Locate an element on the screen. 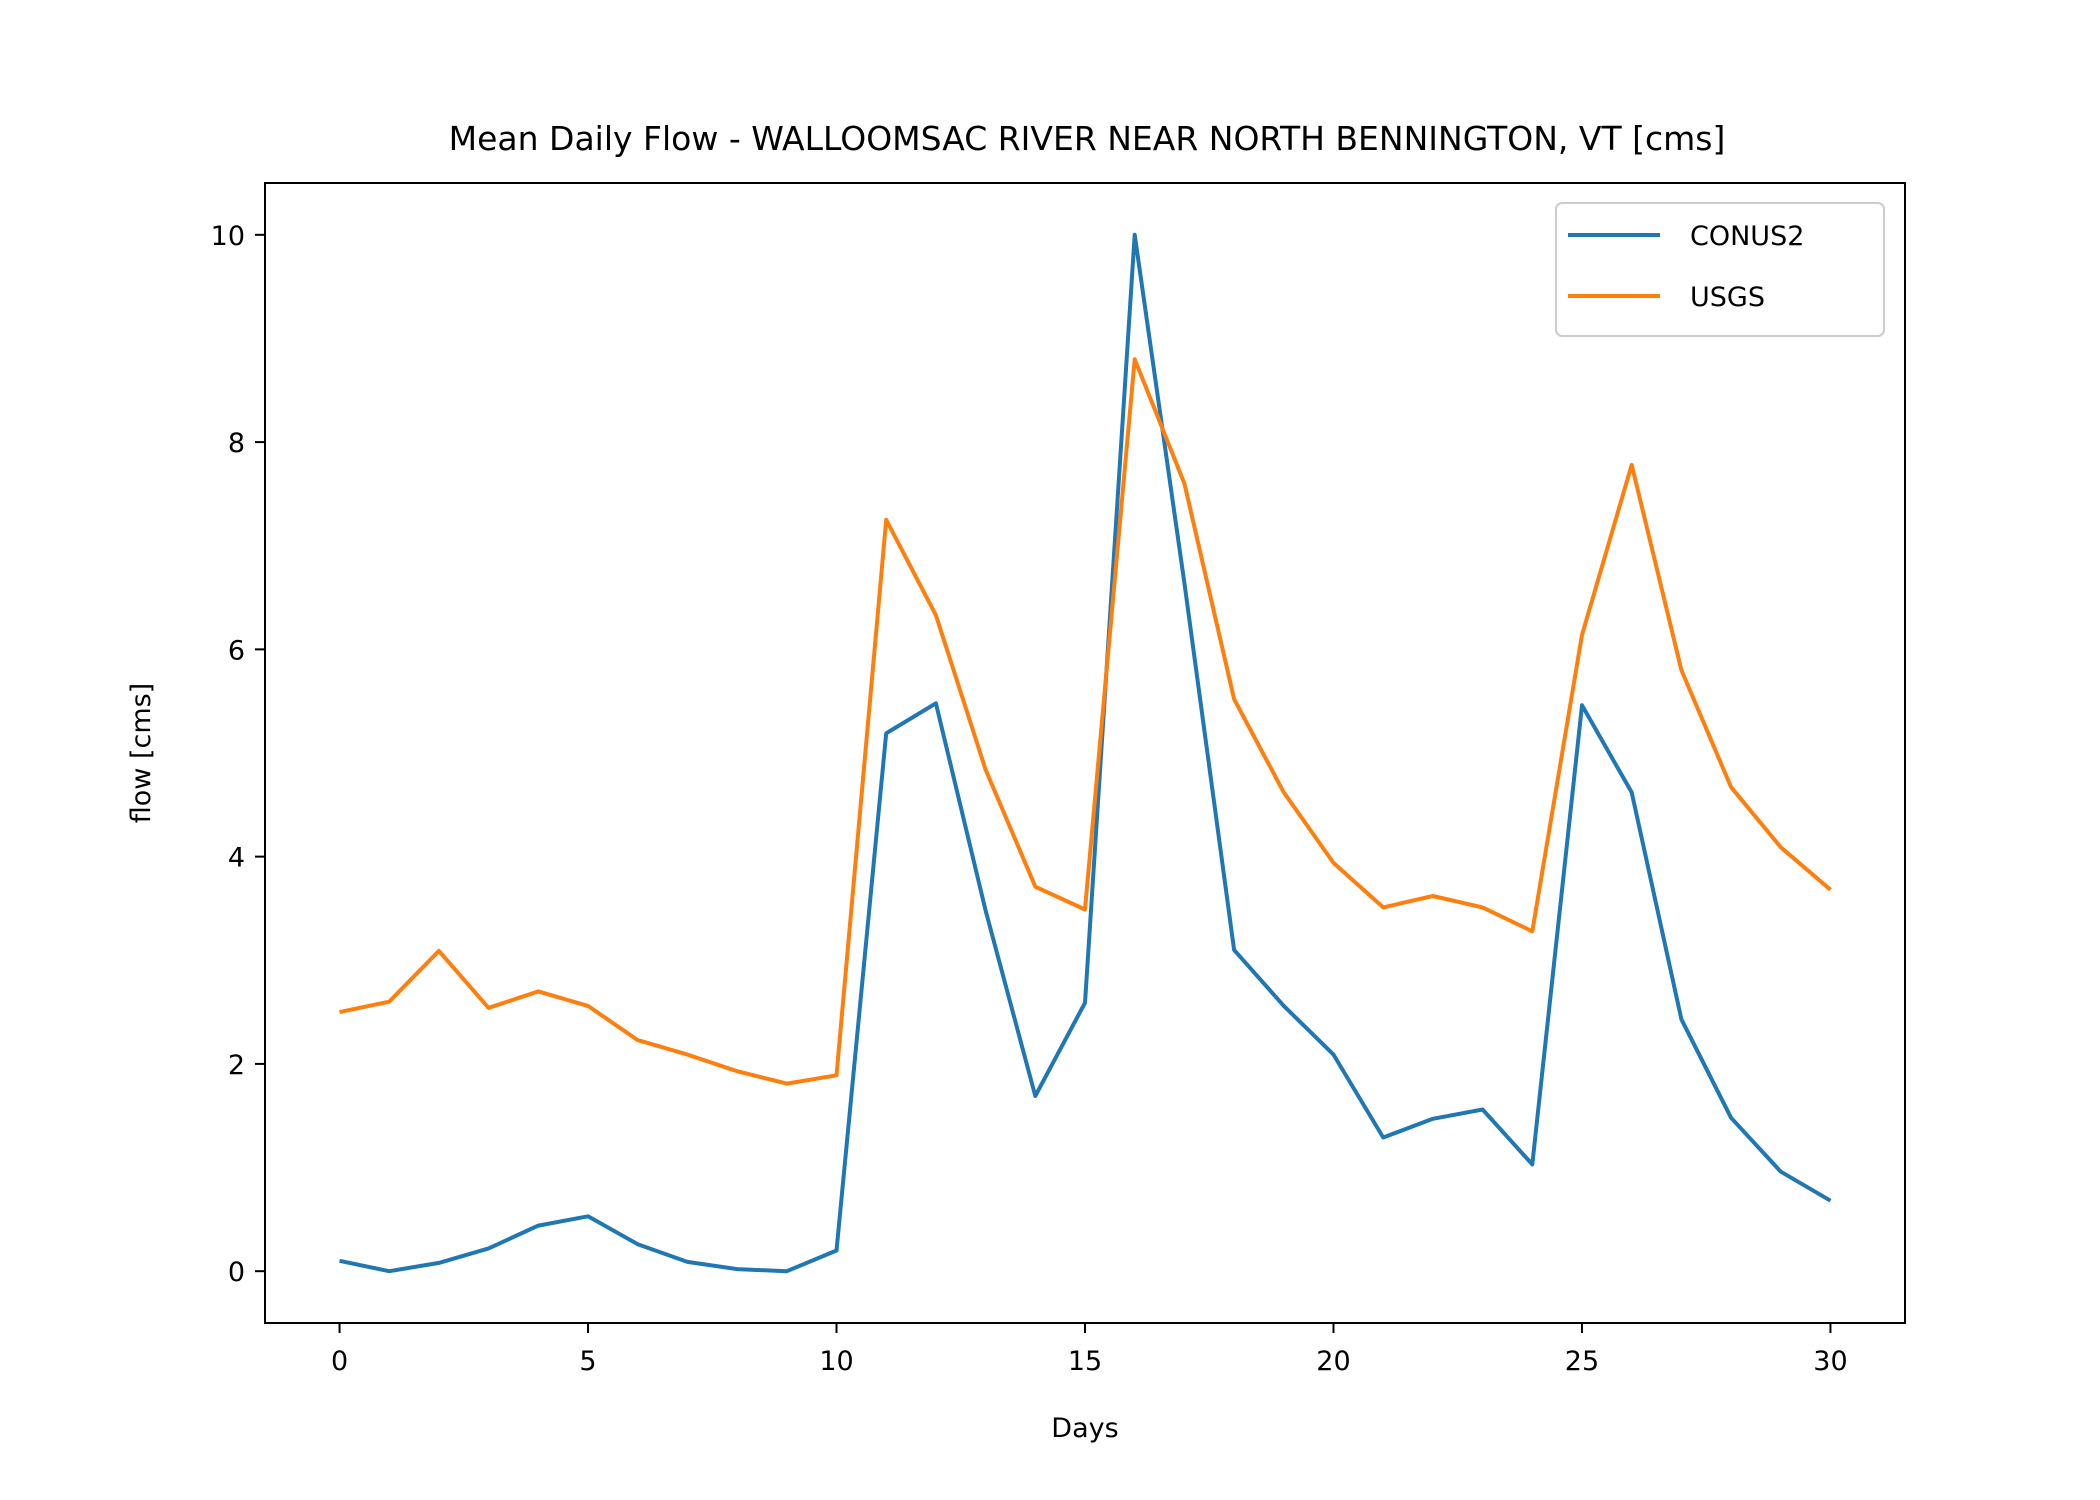  x-tick-label: 20 is located at coordinates (1333, 1361).